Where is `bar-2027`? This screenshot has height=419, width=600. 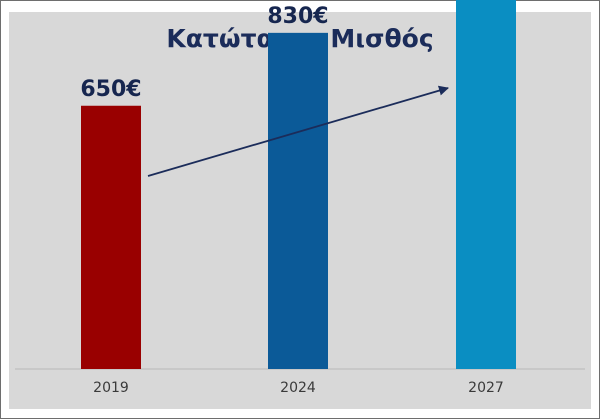
bar-2027 is located at coordinates (486, 184).